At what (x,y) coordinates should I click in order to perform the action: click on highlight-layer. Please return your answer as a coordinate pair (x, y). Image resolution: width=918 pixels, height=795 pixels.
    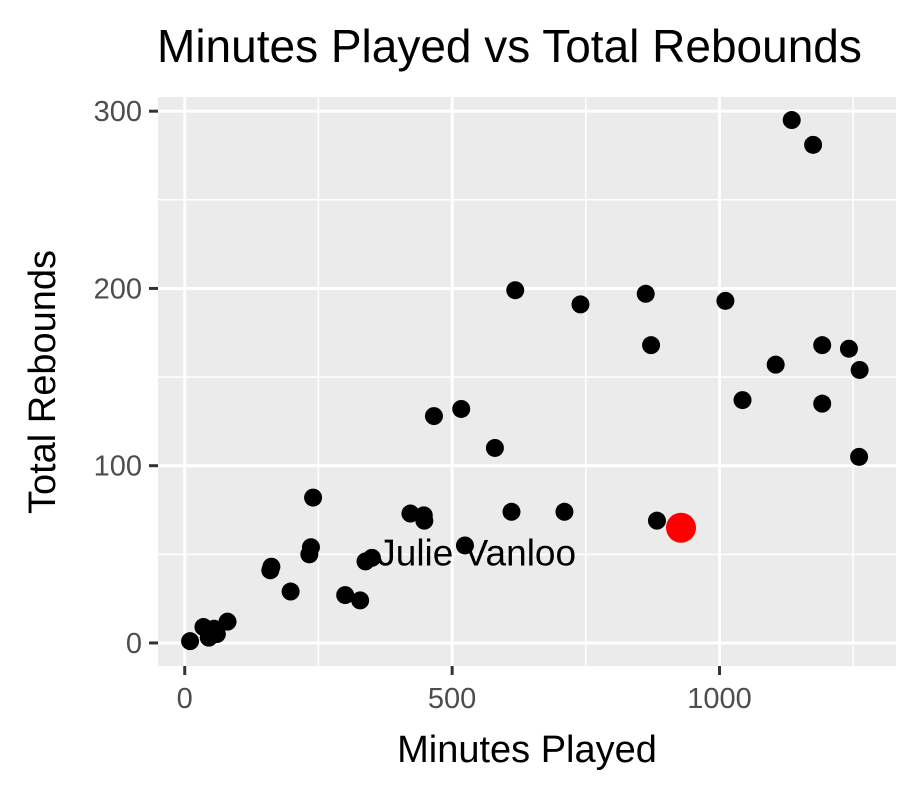
    Looking at the image, I should click on (681, 527).